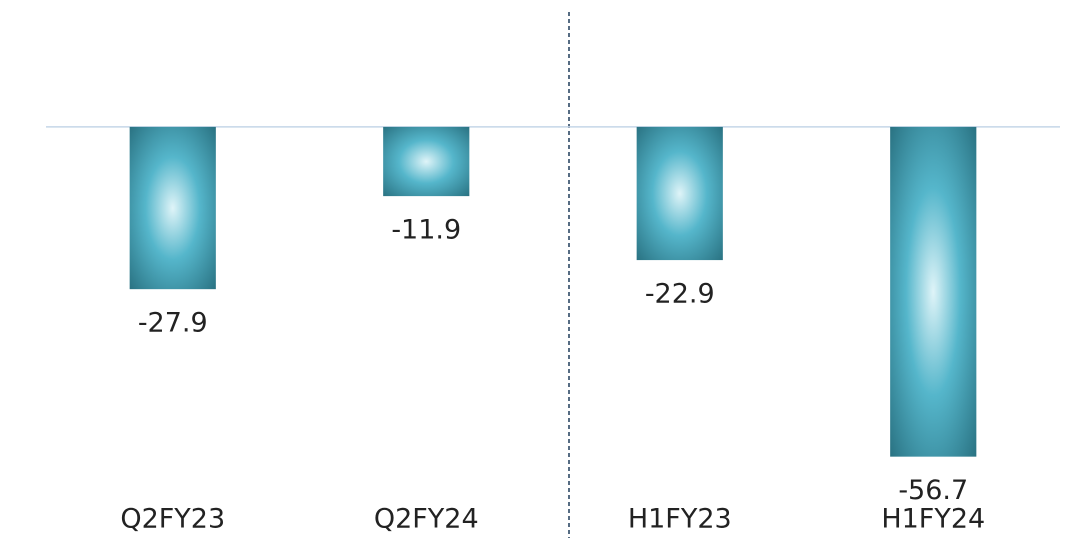 The height and width of the screenshot is (538, 1077). What do you see at coordinates (680, 519) in the screenshot?
I see `x-tick-label: H1FY23` at bounding box center [680, 519].